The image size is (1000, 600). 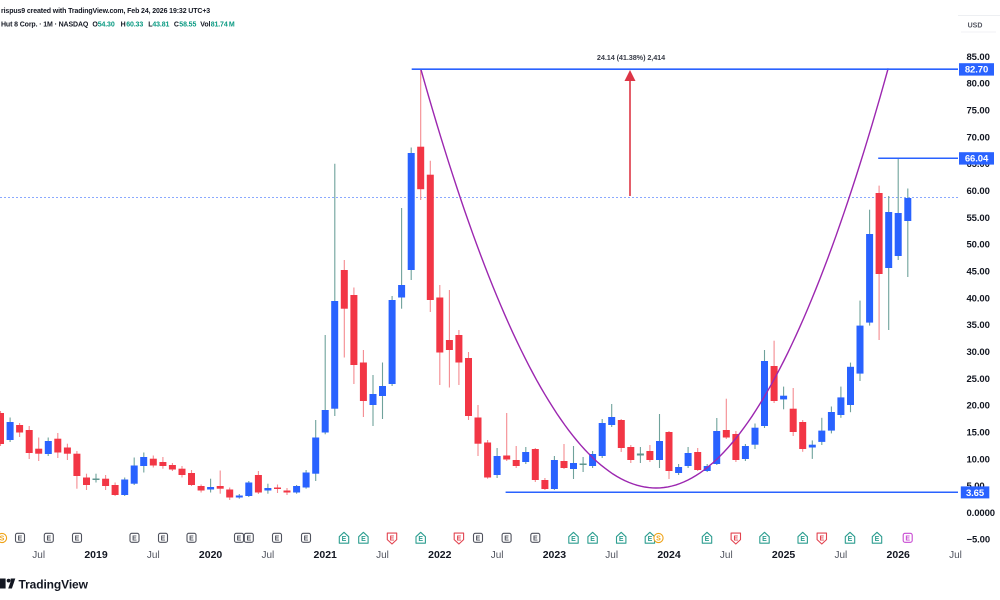 I want to click on svg-text: H, so click(x=123, y=25).